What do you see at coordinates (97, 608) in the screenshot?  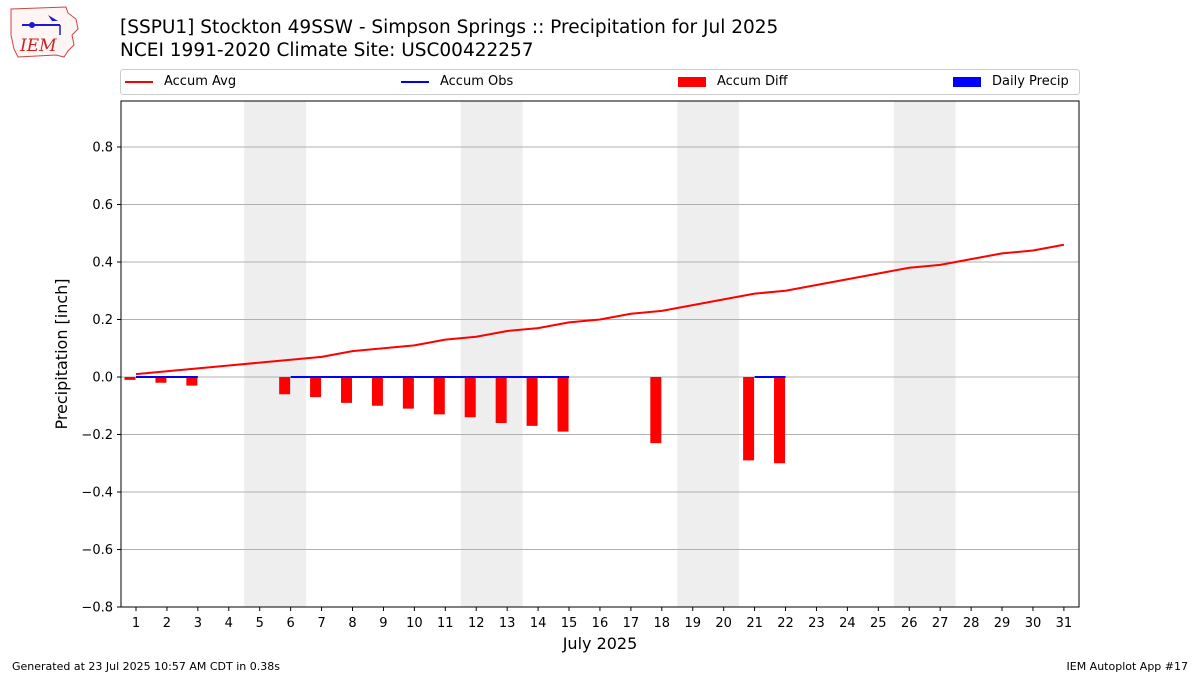 I see `y-tick-label: −0.8` at bounding box center [97, 608].